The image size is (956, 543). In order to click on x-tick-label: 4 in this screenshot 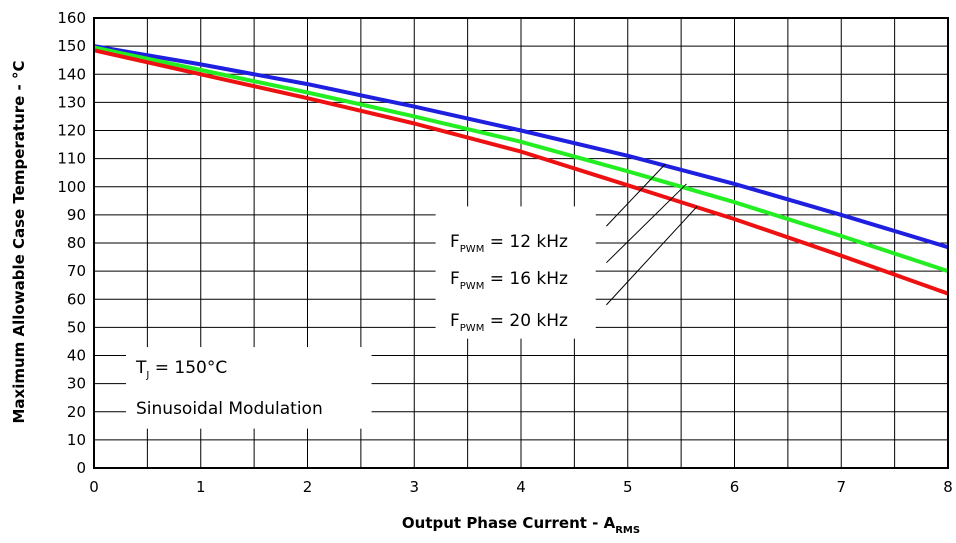, I will do `click(521, 487)`.